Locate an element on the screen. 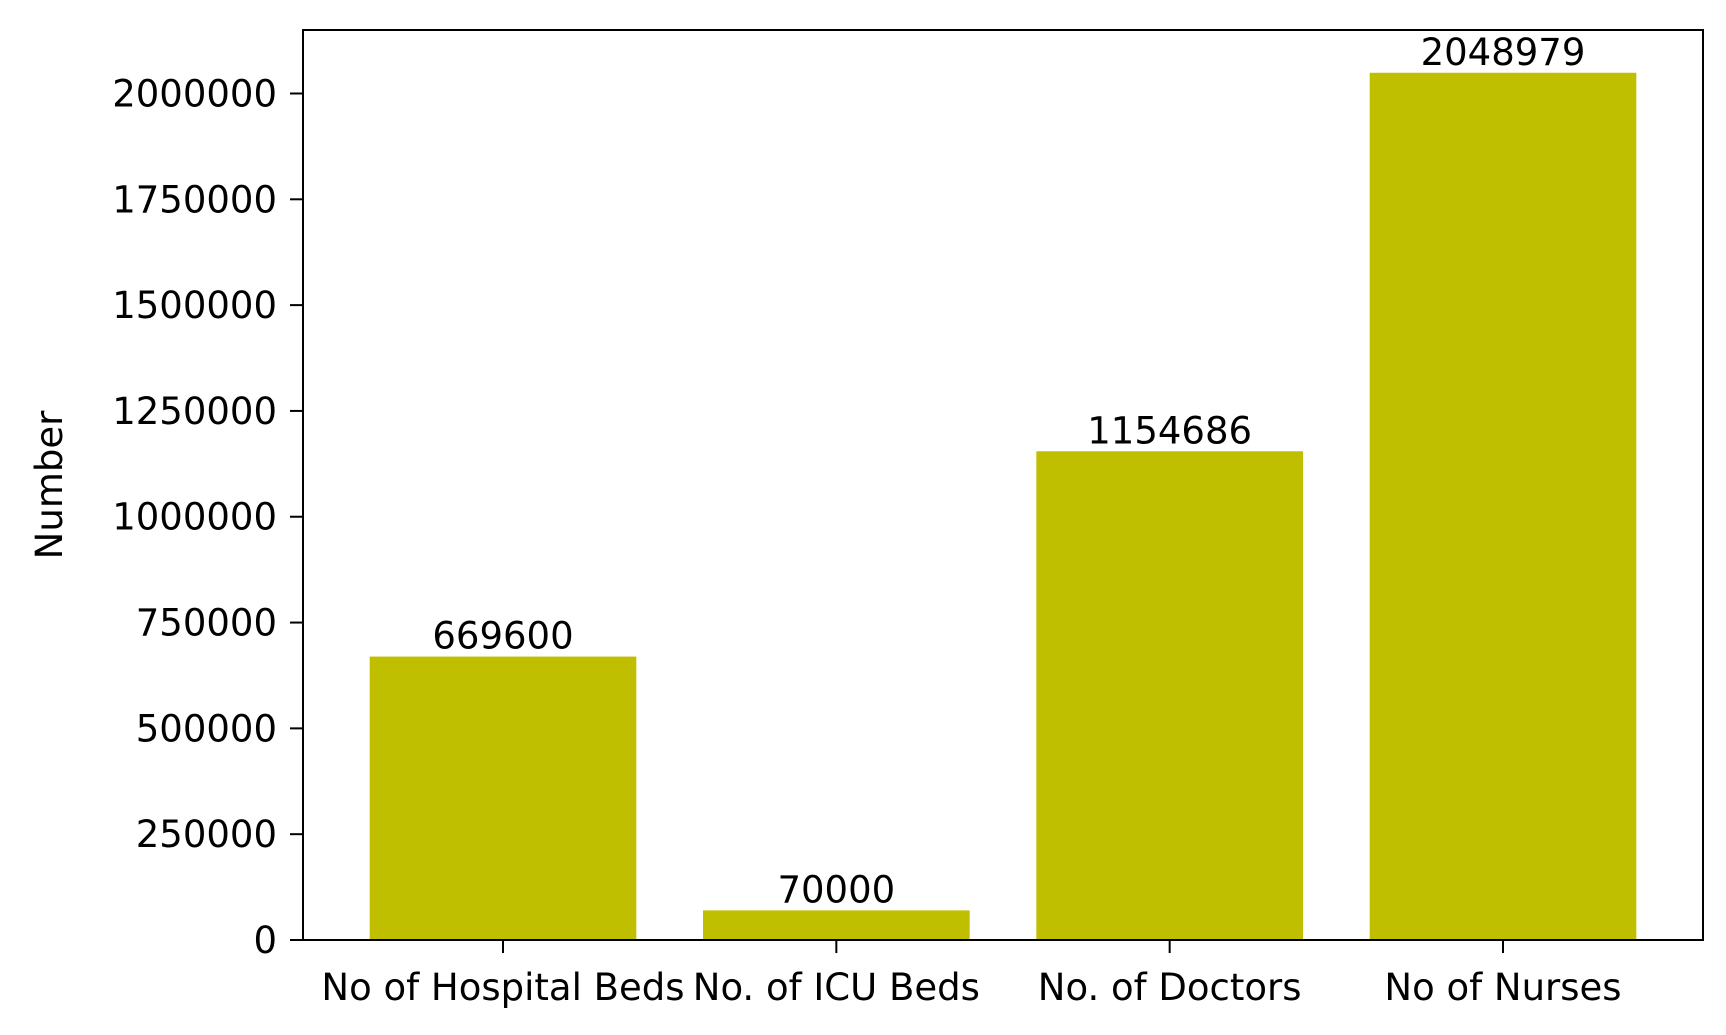 The width and height of the screenshot is (1726, 1035). x-tick-label-3: No of Nurses is located at coordinates (1502, 987).